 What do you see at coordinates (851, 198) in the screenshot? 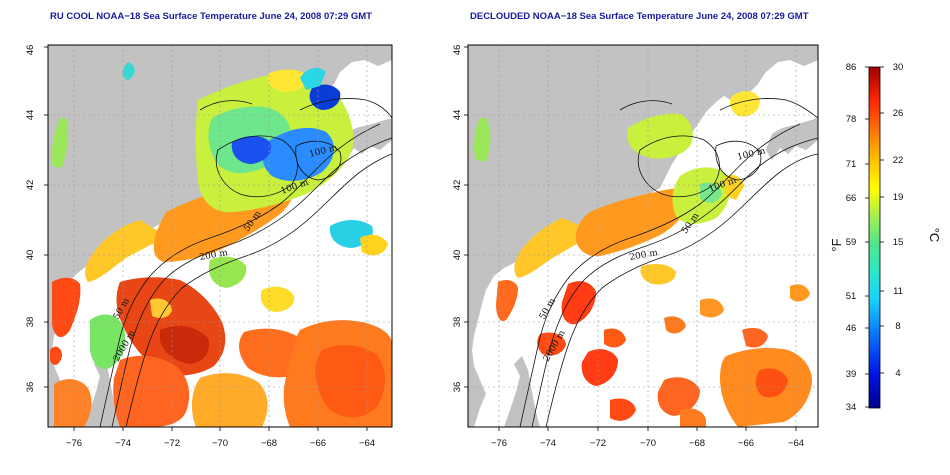
I see `fahrenheit-tick-label: 66` at bounding box center [851, 198].